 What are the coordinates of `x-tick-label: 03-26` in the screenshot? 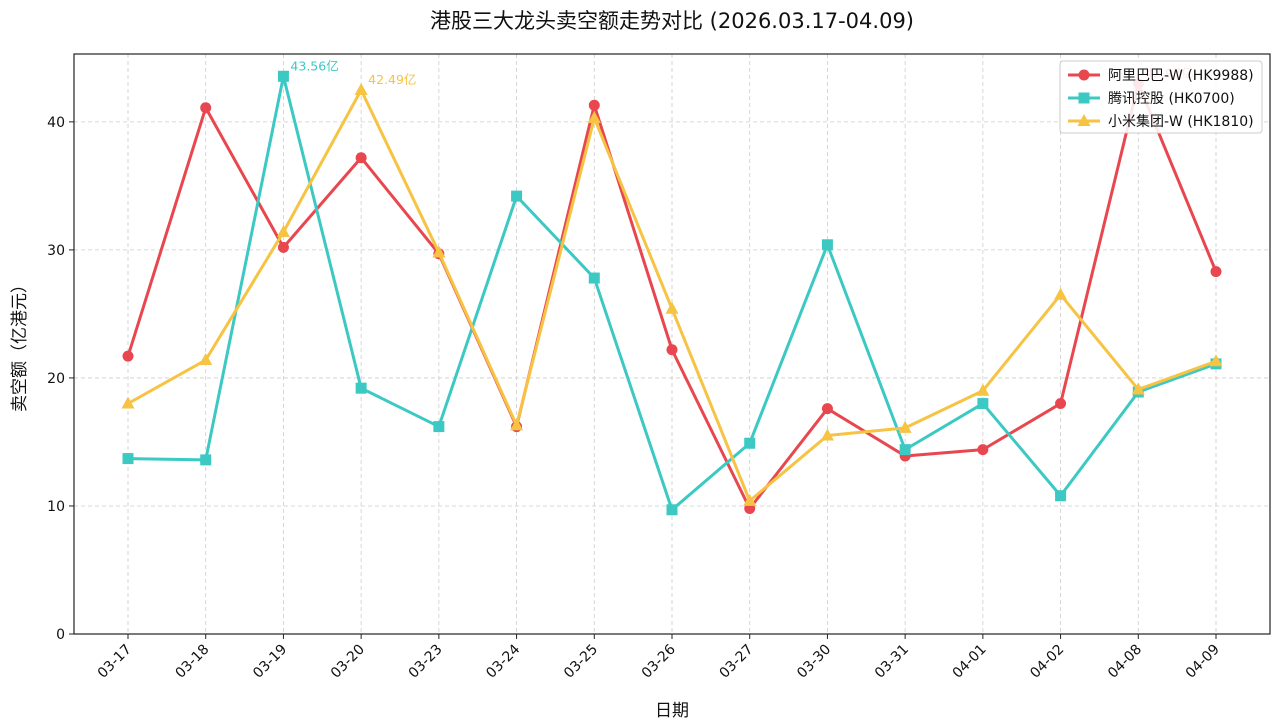 It's located at (659, 661).